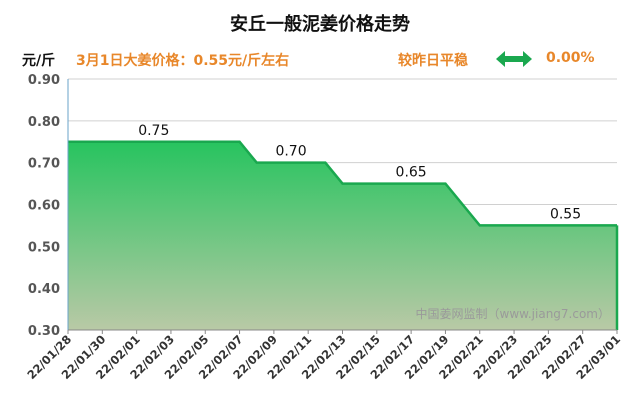  Describe the element at coordinates (290, 152) in the screenshot. I see `data-label: 0.70` at that location.